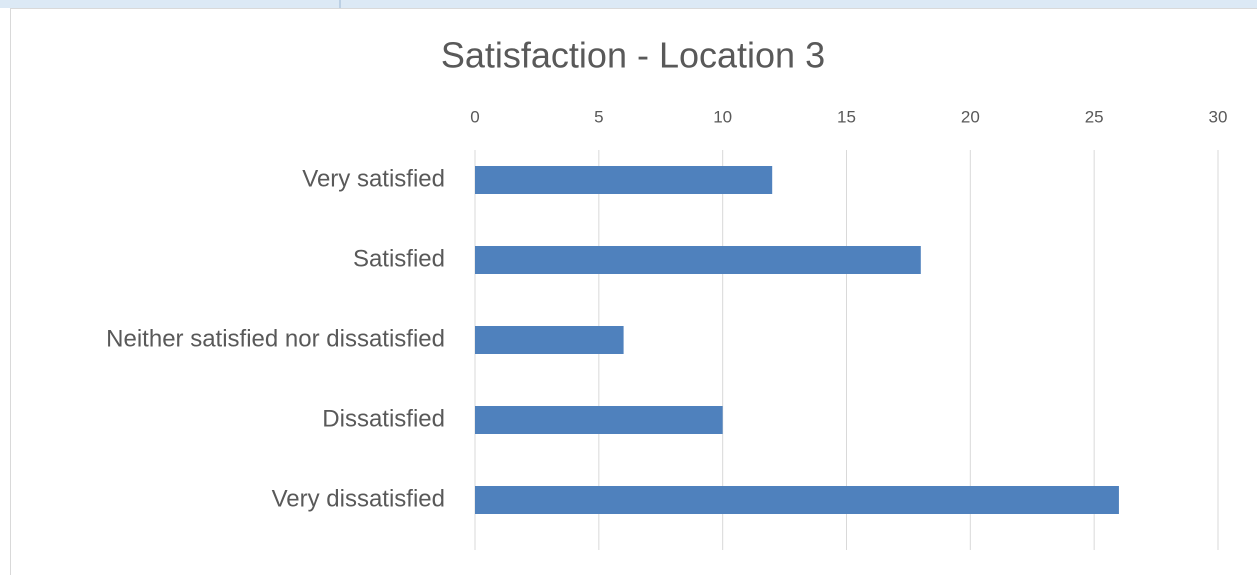  Describe the element at coordinates (633, 55) in the screenshot. I see `chart-title: Satisfaction - Location 3` at that location.